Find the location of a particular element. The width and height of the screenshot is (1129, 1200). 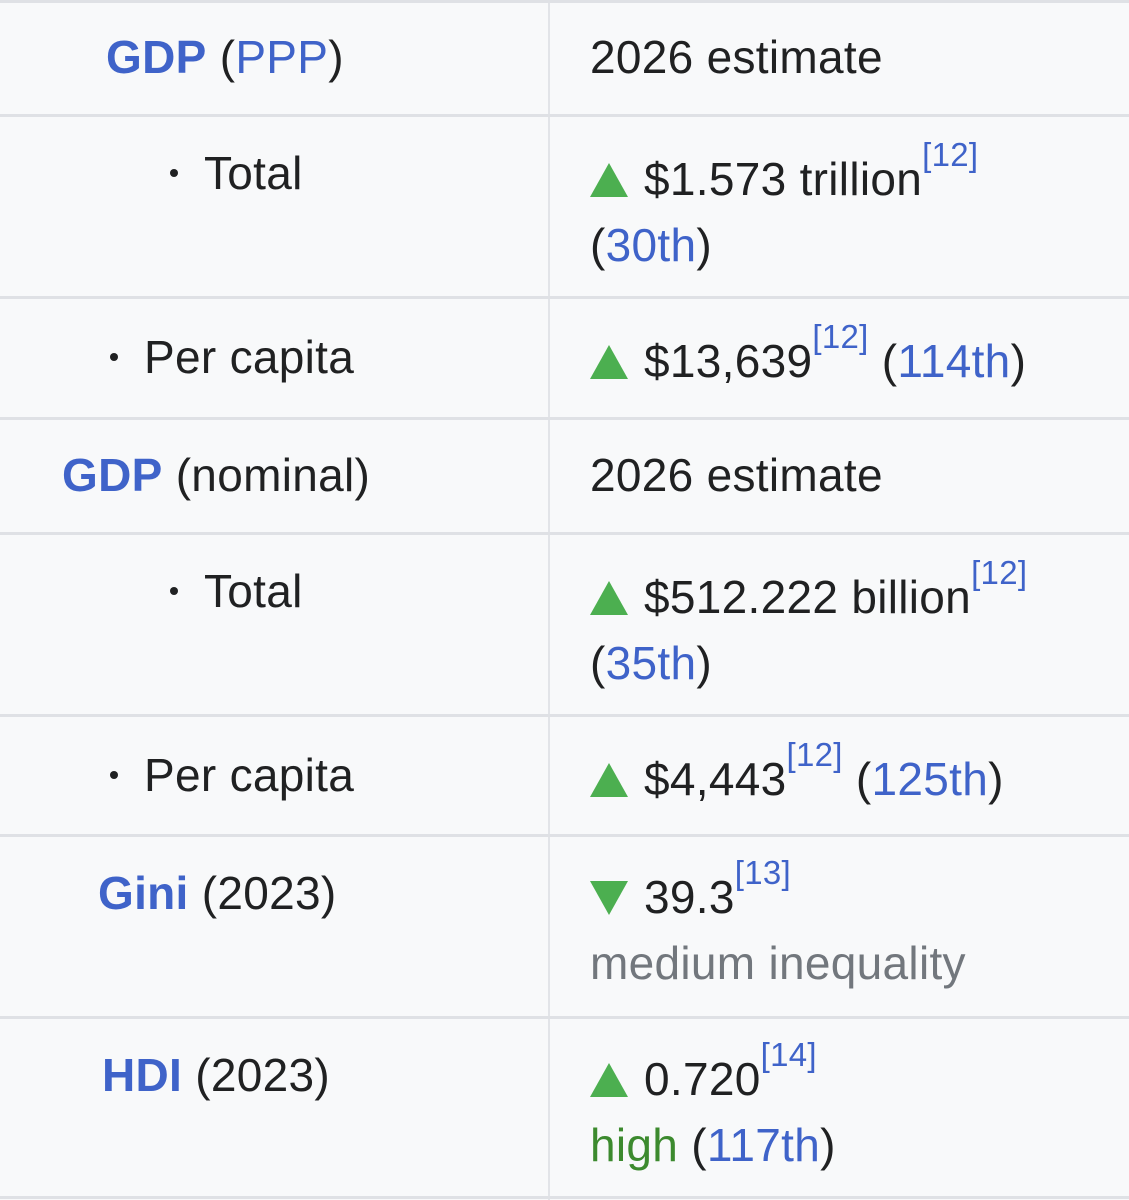

gdp-nominal-total-text: Total is located at coordinates (253, 591).